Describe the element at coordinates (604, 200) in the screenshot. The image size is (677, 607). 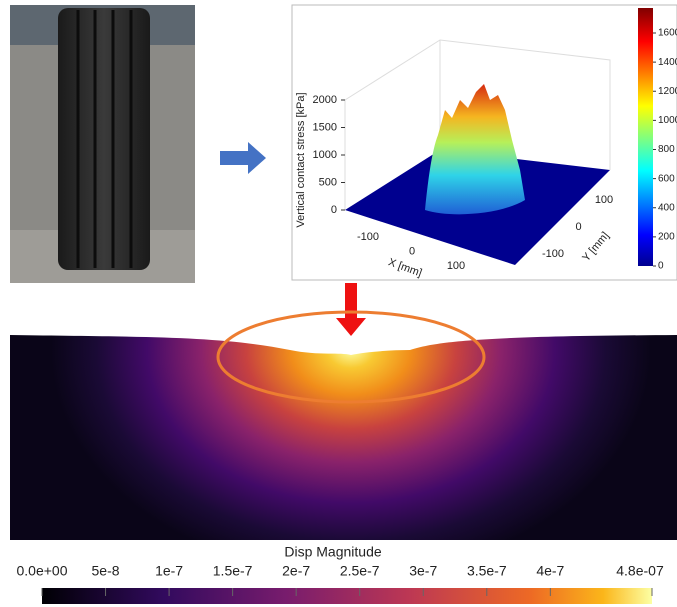
I see `y-tick-label: 100` at that location.